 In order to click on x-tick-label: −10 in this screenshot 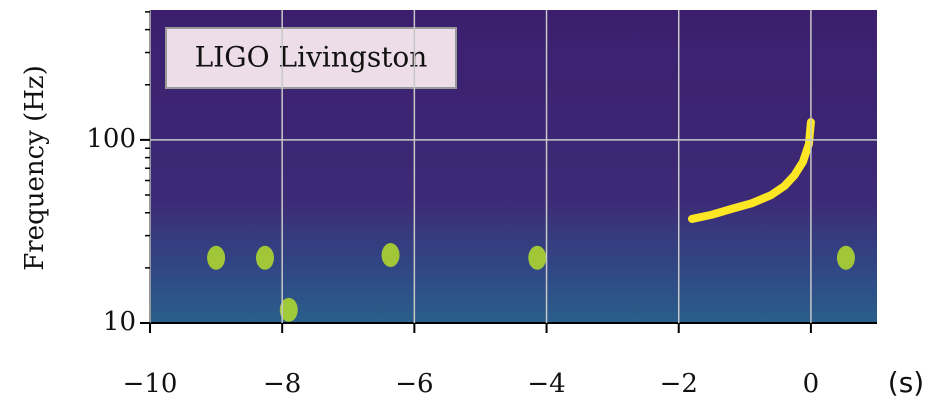, I will do `click(150, 384)`.